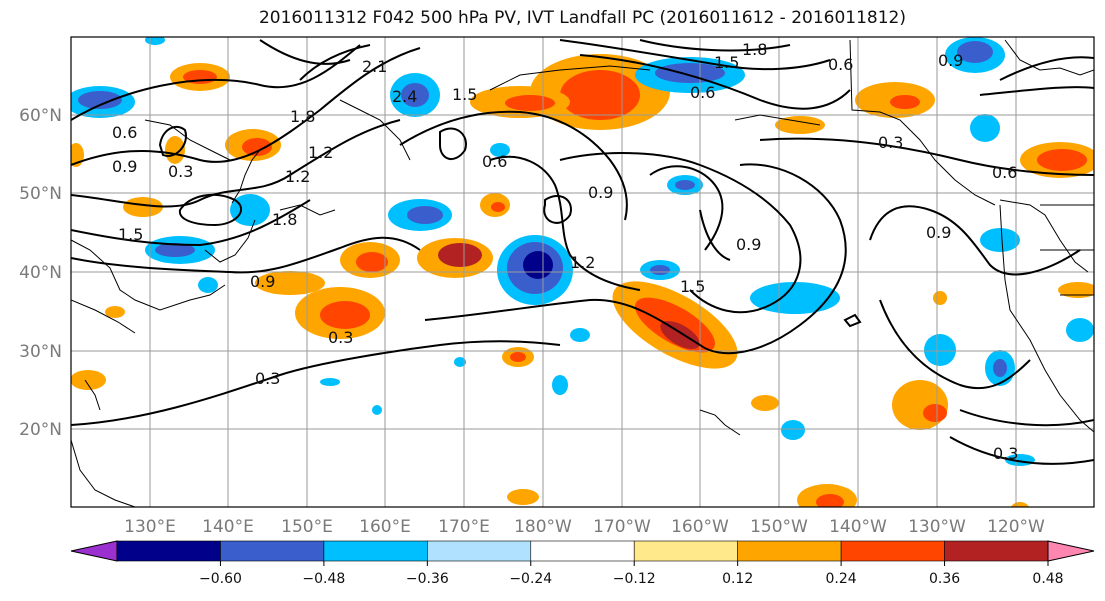 This screenshot has height=601, width=1105. Describe the element at coordinates (94, 551) in the screenshot. I see `colorbar-extend-min` at that location.